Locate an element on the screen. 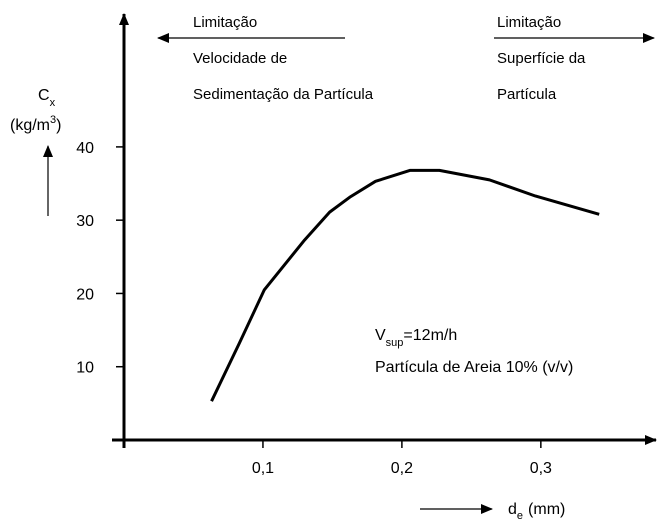 The height and width of the screenshot is (521, 658). y-tick-label: 10 is located at coordinates (85, 368).